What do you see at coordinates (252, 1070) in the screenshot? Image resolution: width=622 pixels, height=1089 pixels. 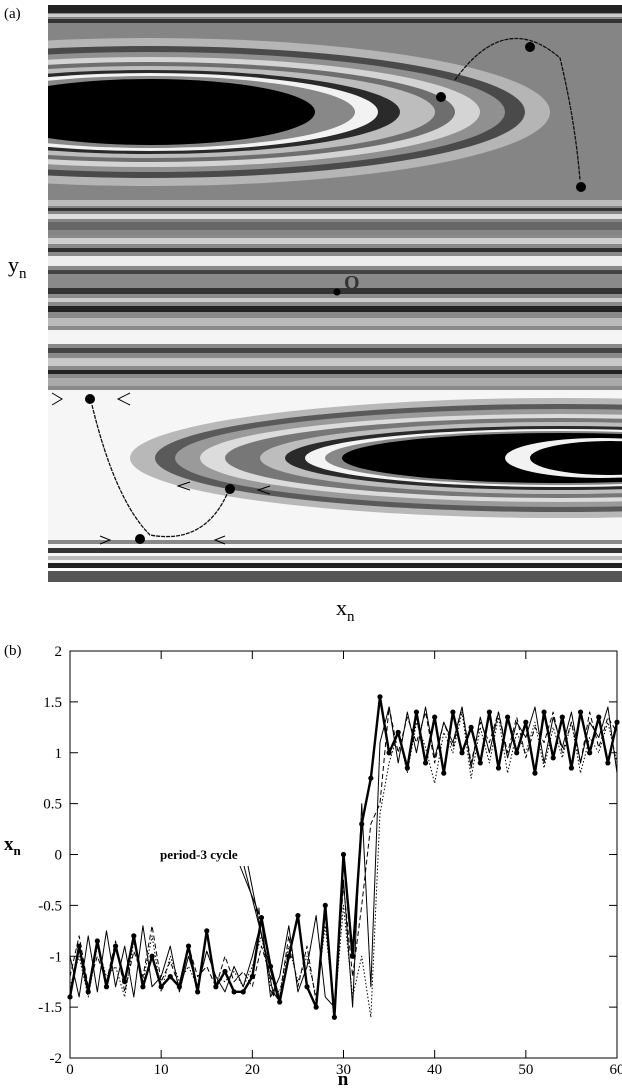 I see `x-tick-label: 20` at bounding box center [252, 1070].